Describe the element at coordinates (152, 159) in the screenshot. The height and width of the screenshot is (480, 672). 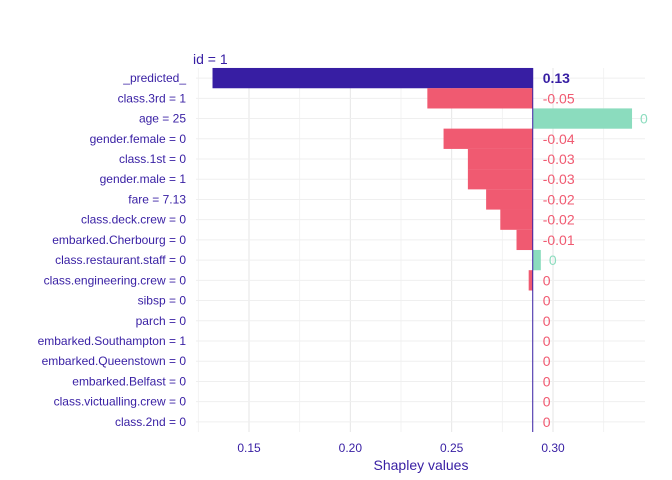
I see `category-label: class.1st = 0` at that location.